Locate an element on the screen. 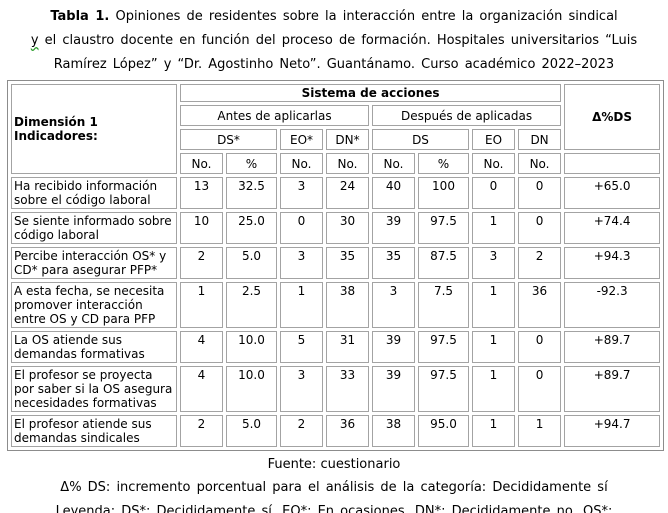 The width and height of the screenshot is (668, 513). value-cell: 32.5 is located at coordinates (251, 193).